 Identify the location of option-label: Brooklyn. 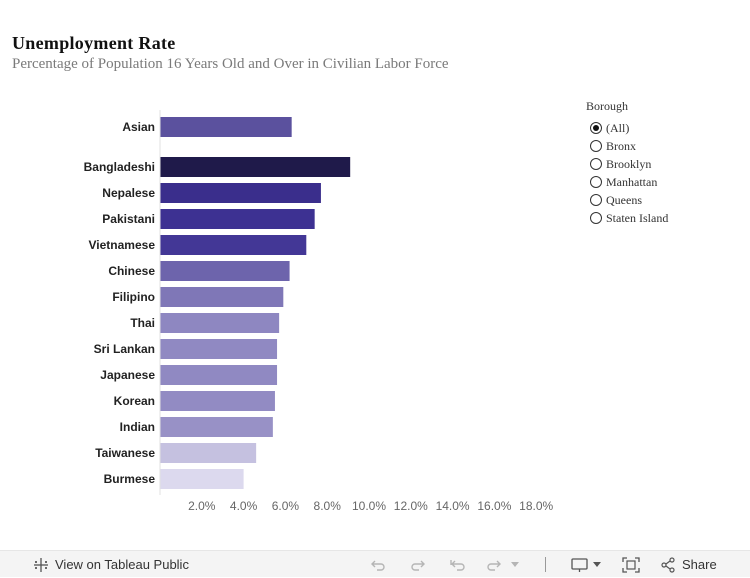
(629, 163).